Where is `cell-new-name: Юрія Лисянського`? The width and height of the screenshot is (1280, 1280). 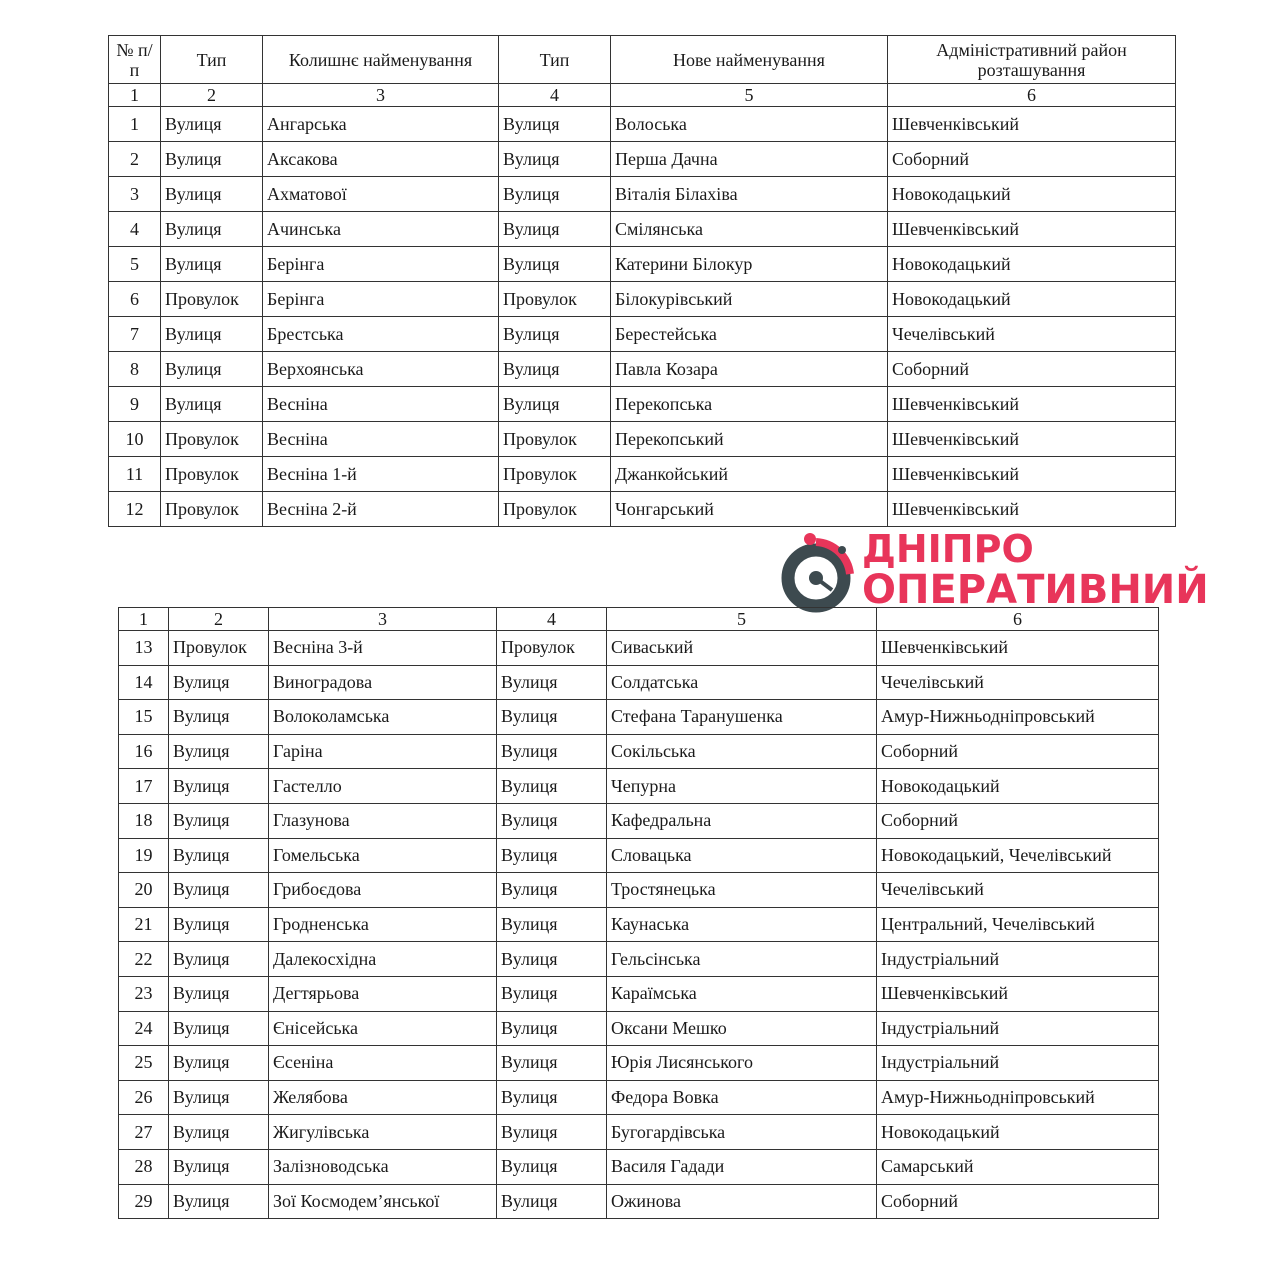 cell-new-name: Юрія Лисянського is located at coordinates (741, 1063).